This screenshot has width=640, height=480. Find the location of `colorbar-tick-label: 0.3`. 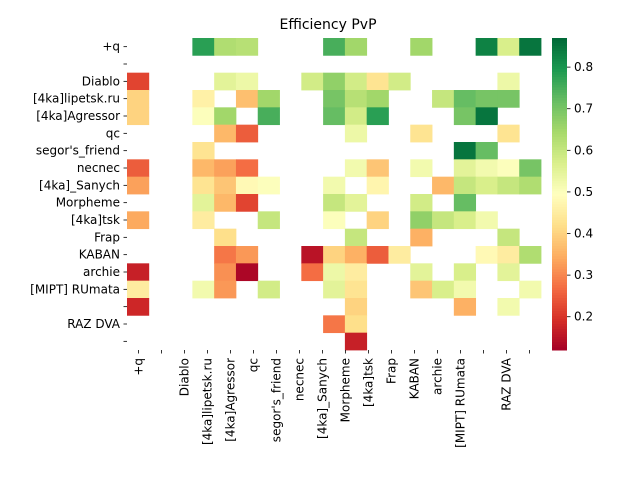

colorbar-tick-label: 0.3 is located at coordinates (583, 275).